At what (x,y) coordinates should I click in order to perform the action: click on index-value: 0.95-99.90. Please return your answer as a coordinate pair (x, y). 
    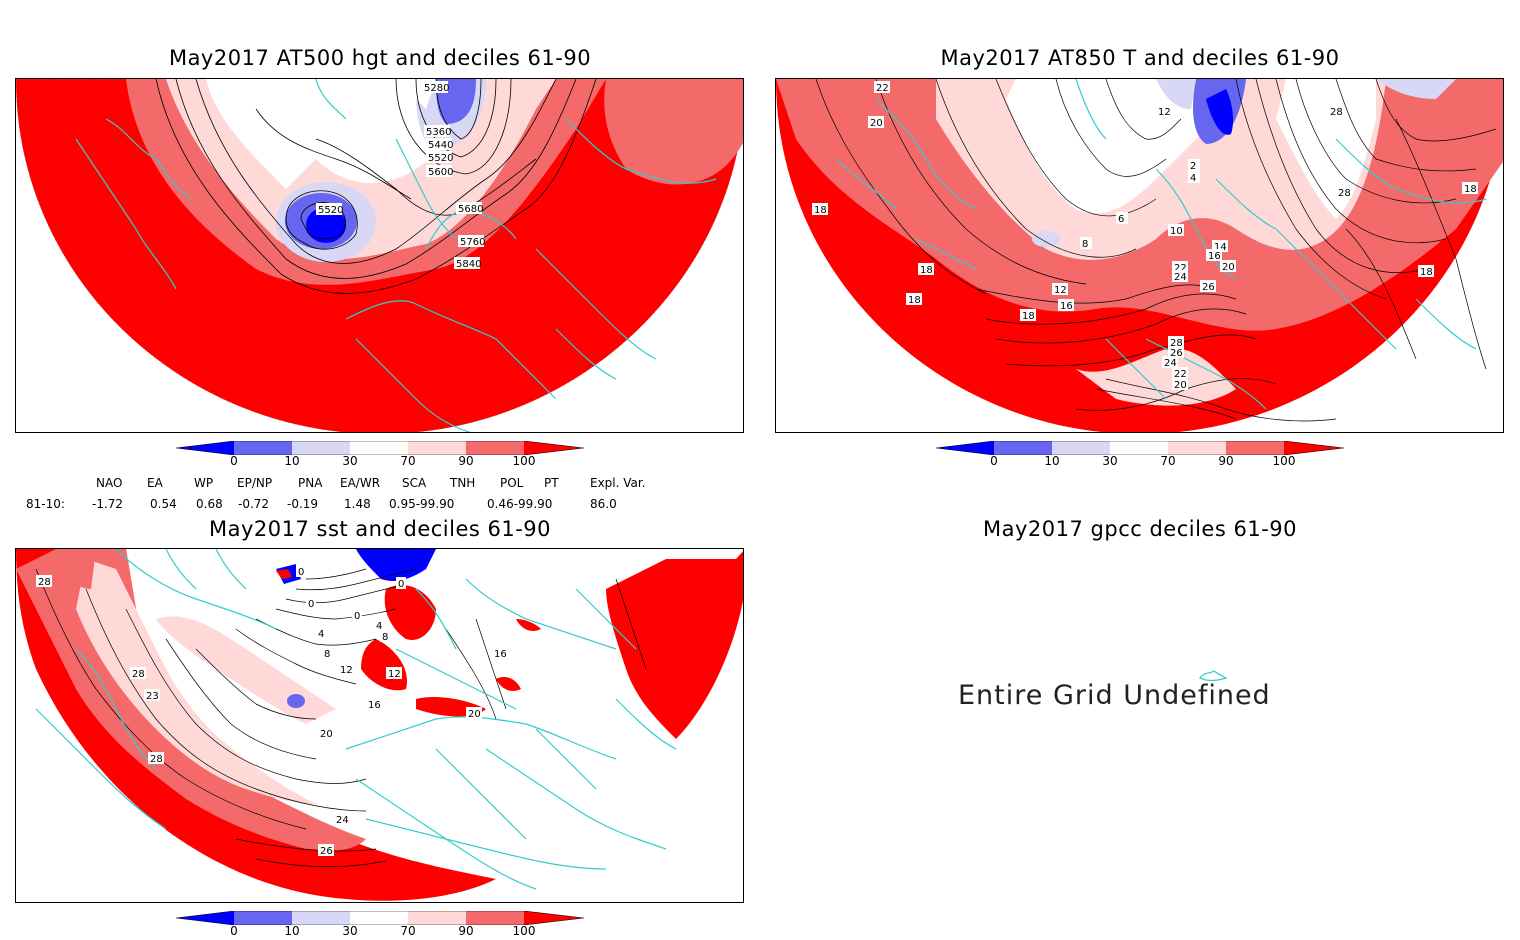
    Looking at the image, I should click on (422, 504).